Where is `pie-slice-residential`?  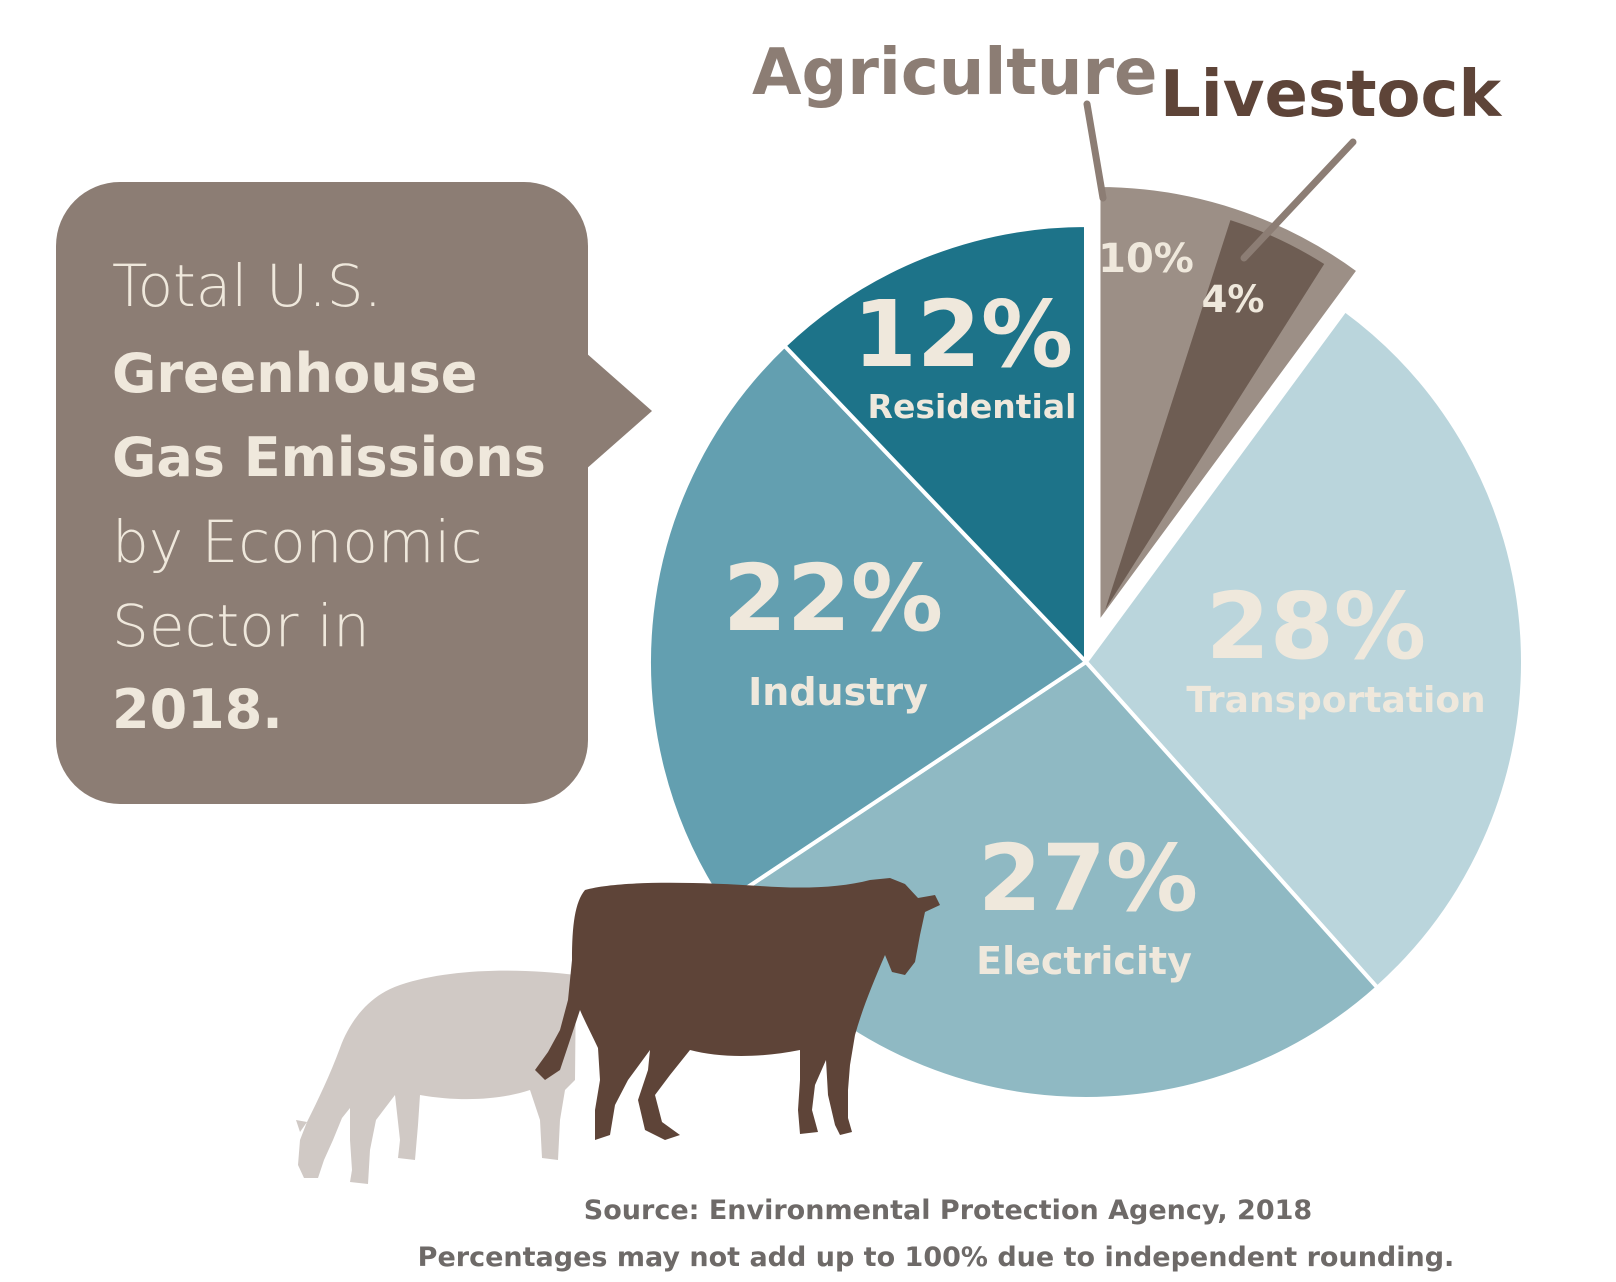 pie-slice-residential is located at coordinates (935, 443).